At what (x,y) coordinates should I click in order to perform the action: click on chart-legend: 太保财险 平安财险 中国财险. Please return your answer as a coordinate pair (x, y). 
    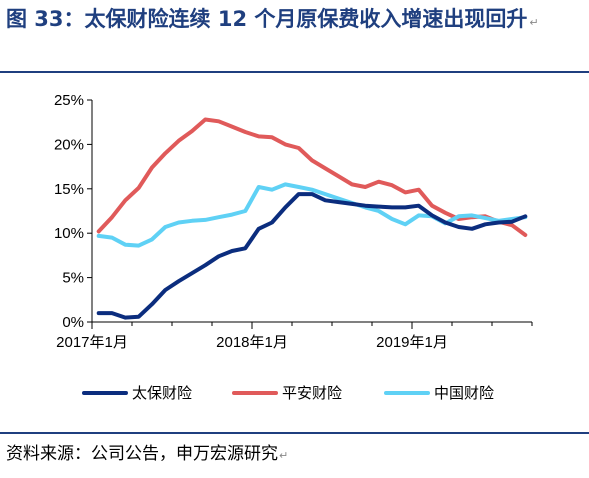
    Looking at the image, I should click on (288, 393).